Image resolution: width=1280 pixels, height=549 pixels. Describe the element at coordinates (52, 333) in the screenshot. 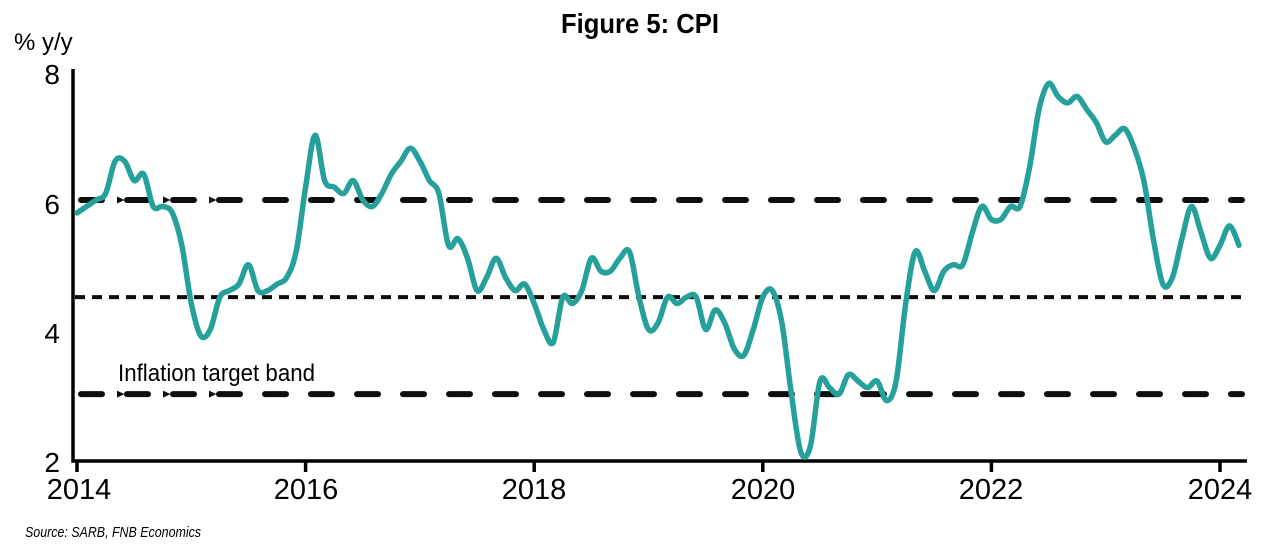

I see `y-tick-label-4: 4` at that location.